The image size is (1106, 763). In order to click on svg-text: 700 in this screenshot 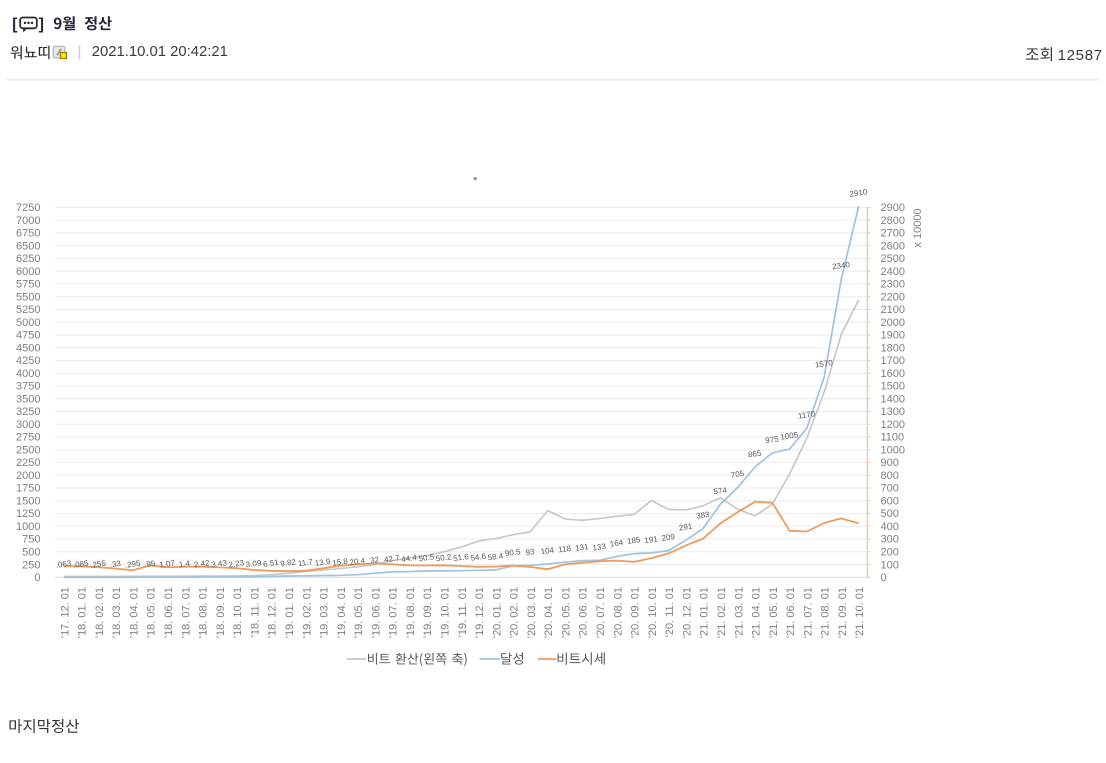, I will do `click(890, 489)`.